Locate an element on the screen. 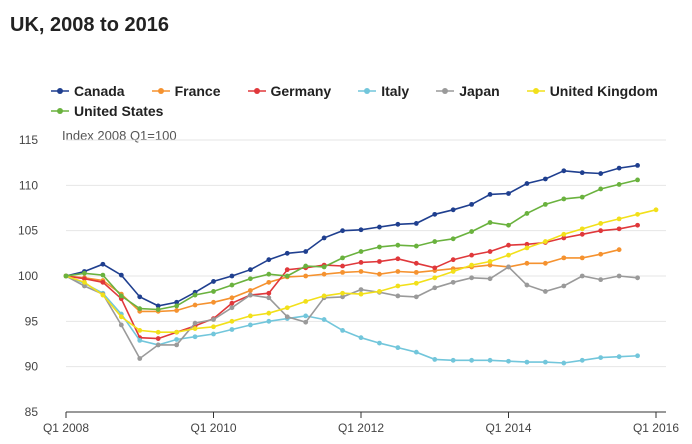 The height and width of the screenshot is (444, 692). legend-label: Japan is located at coordinates (479, 91).